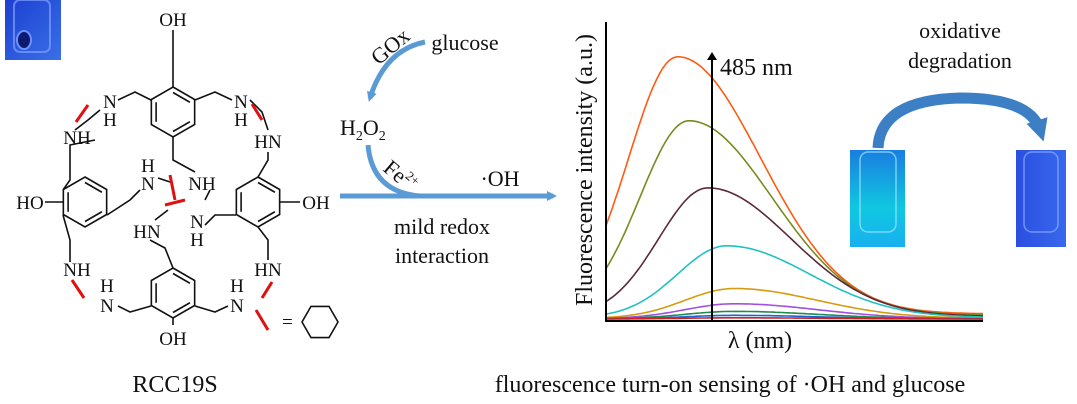 This screenshot has height=404, width=1077. I want to click on h2o2-label: H2O2, so click(363, 129).